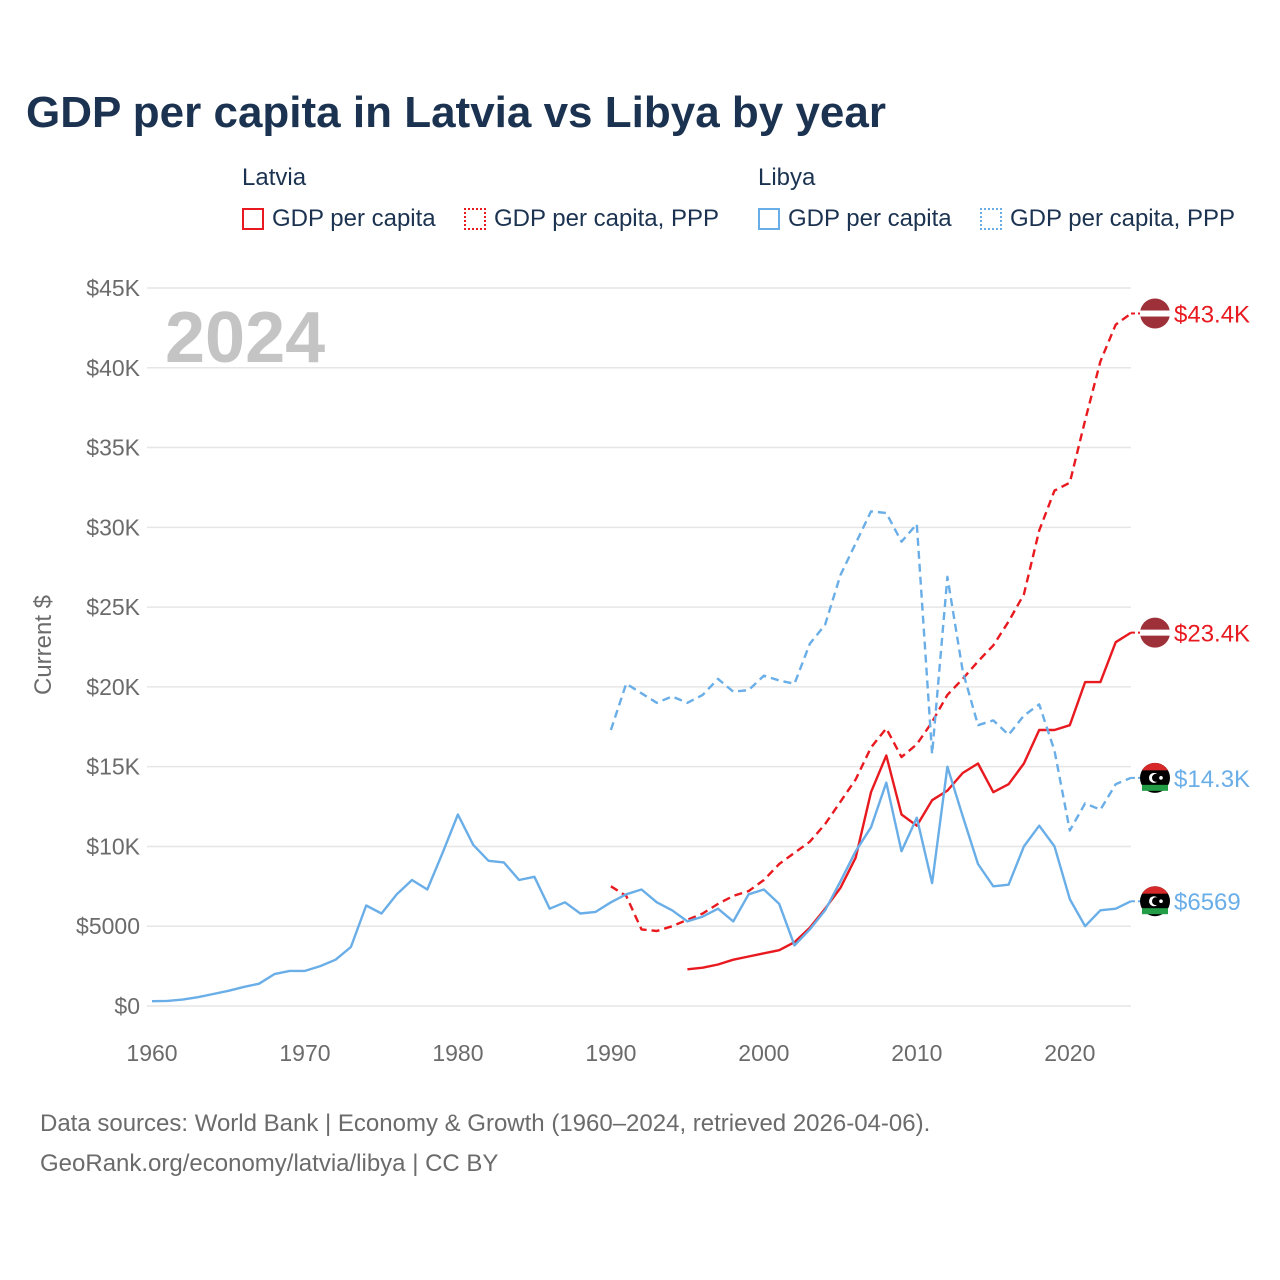 The width and height of the screenshot is (1280, 1280). What do you see at coordinates (108, 926) in the screenshot?
I see `y-tick-label: $5000` at bounding box center [108, 926].